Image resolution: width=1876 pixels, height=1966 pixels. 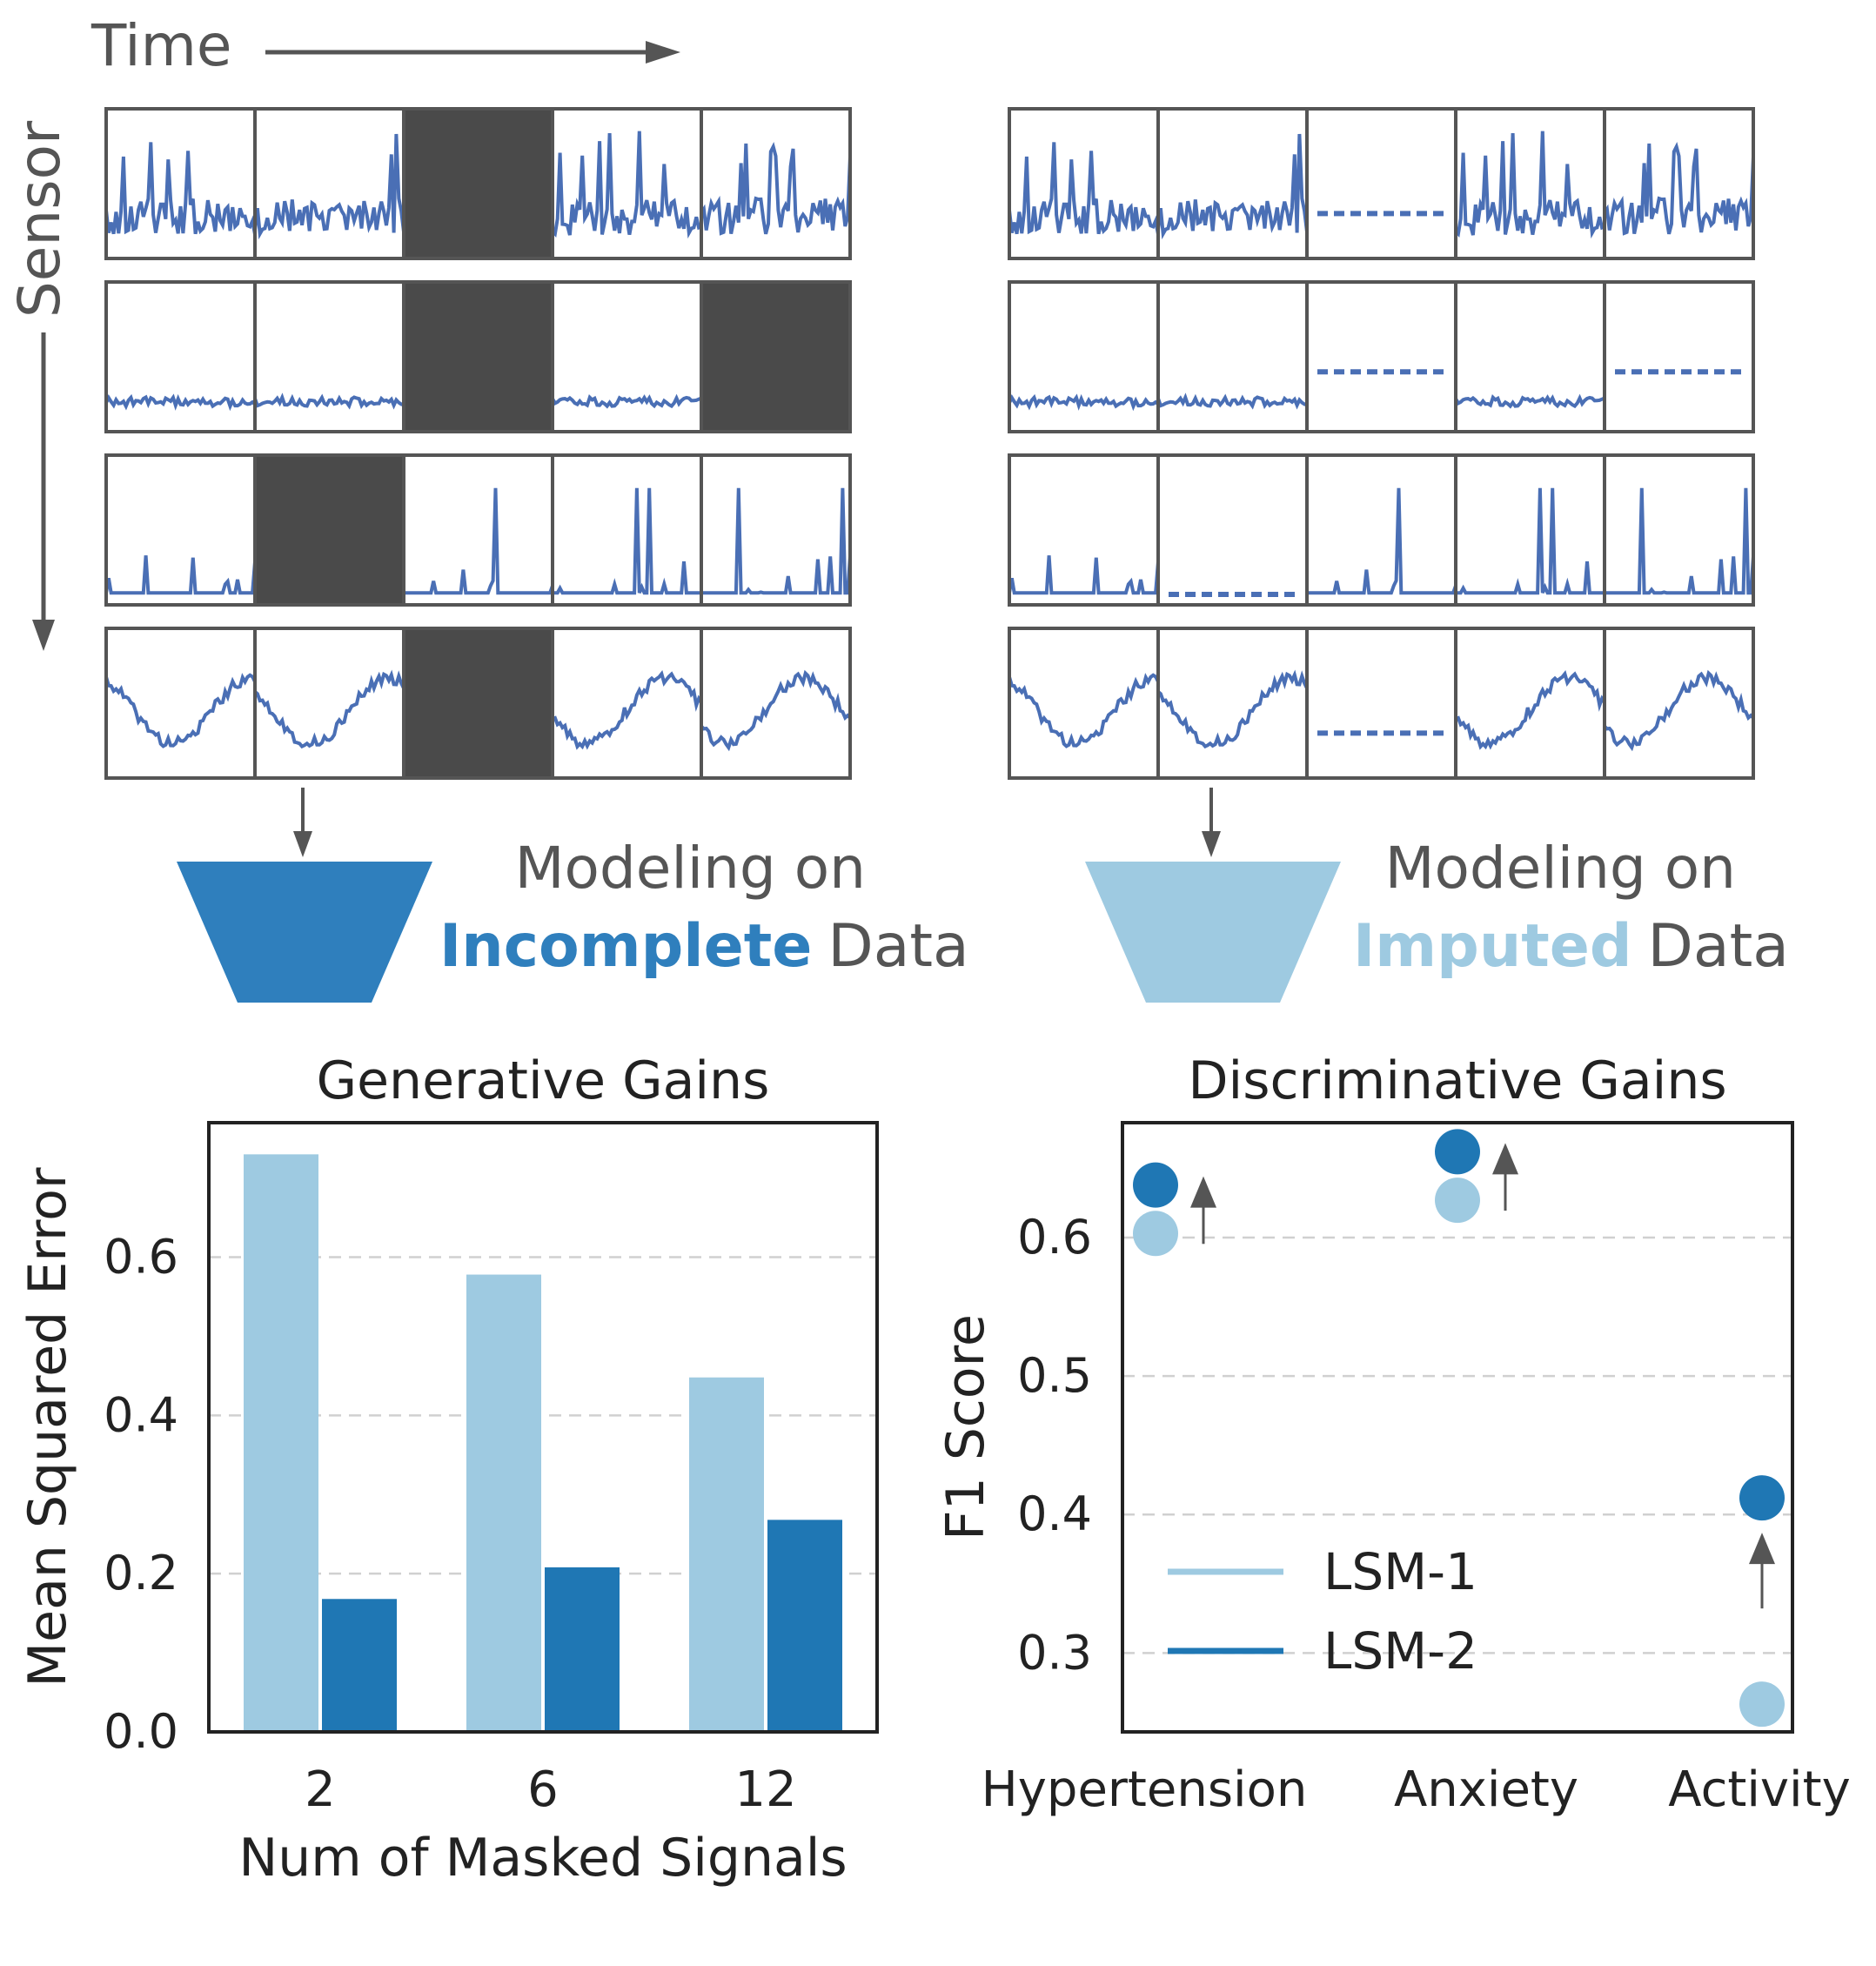 What do you see at coordinates (39, 219) in the screenshot?
I see `sensor-label: Sensor` at bounding box center [39, 219].